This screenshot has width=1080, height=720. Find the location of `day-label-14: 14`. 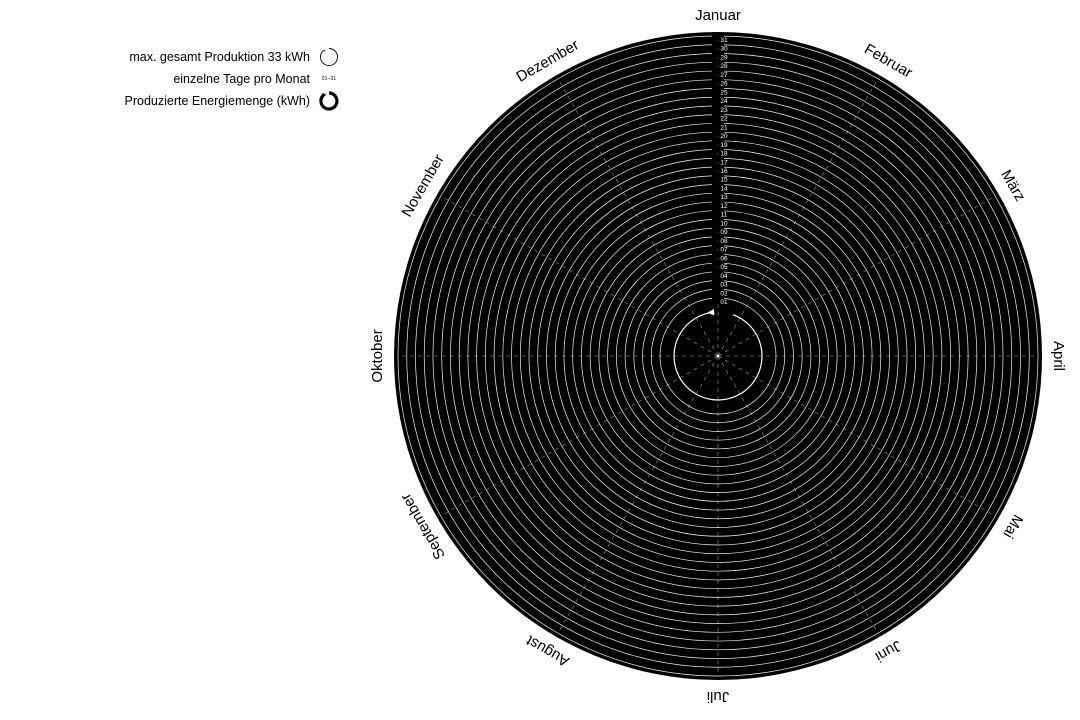

day-label-14: 14 is located at coordinates (724, 188).